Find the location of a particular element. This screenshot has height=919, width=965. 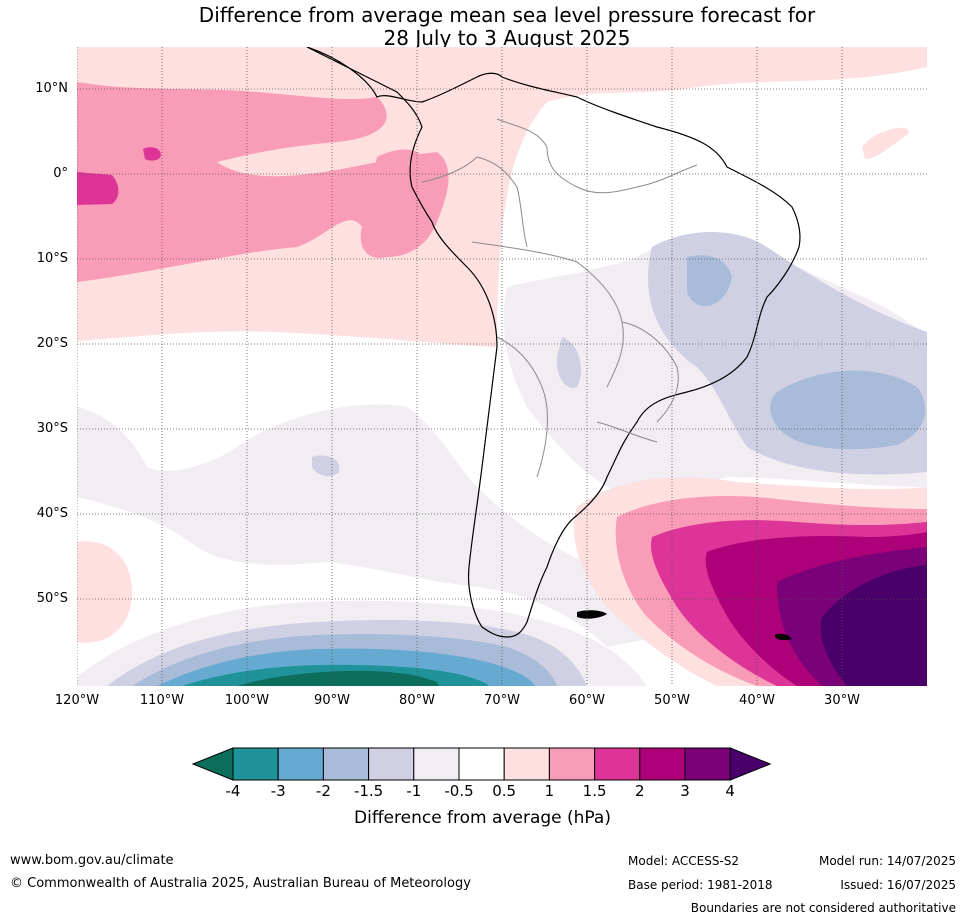

lat-label-30s: 30°S is located at coordinates (52, 428).